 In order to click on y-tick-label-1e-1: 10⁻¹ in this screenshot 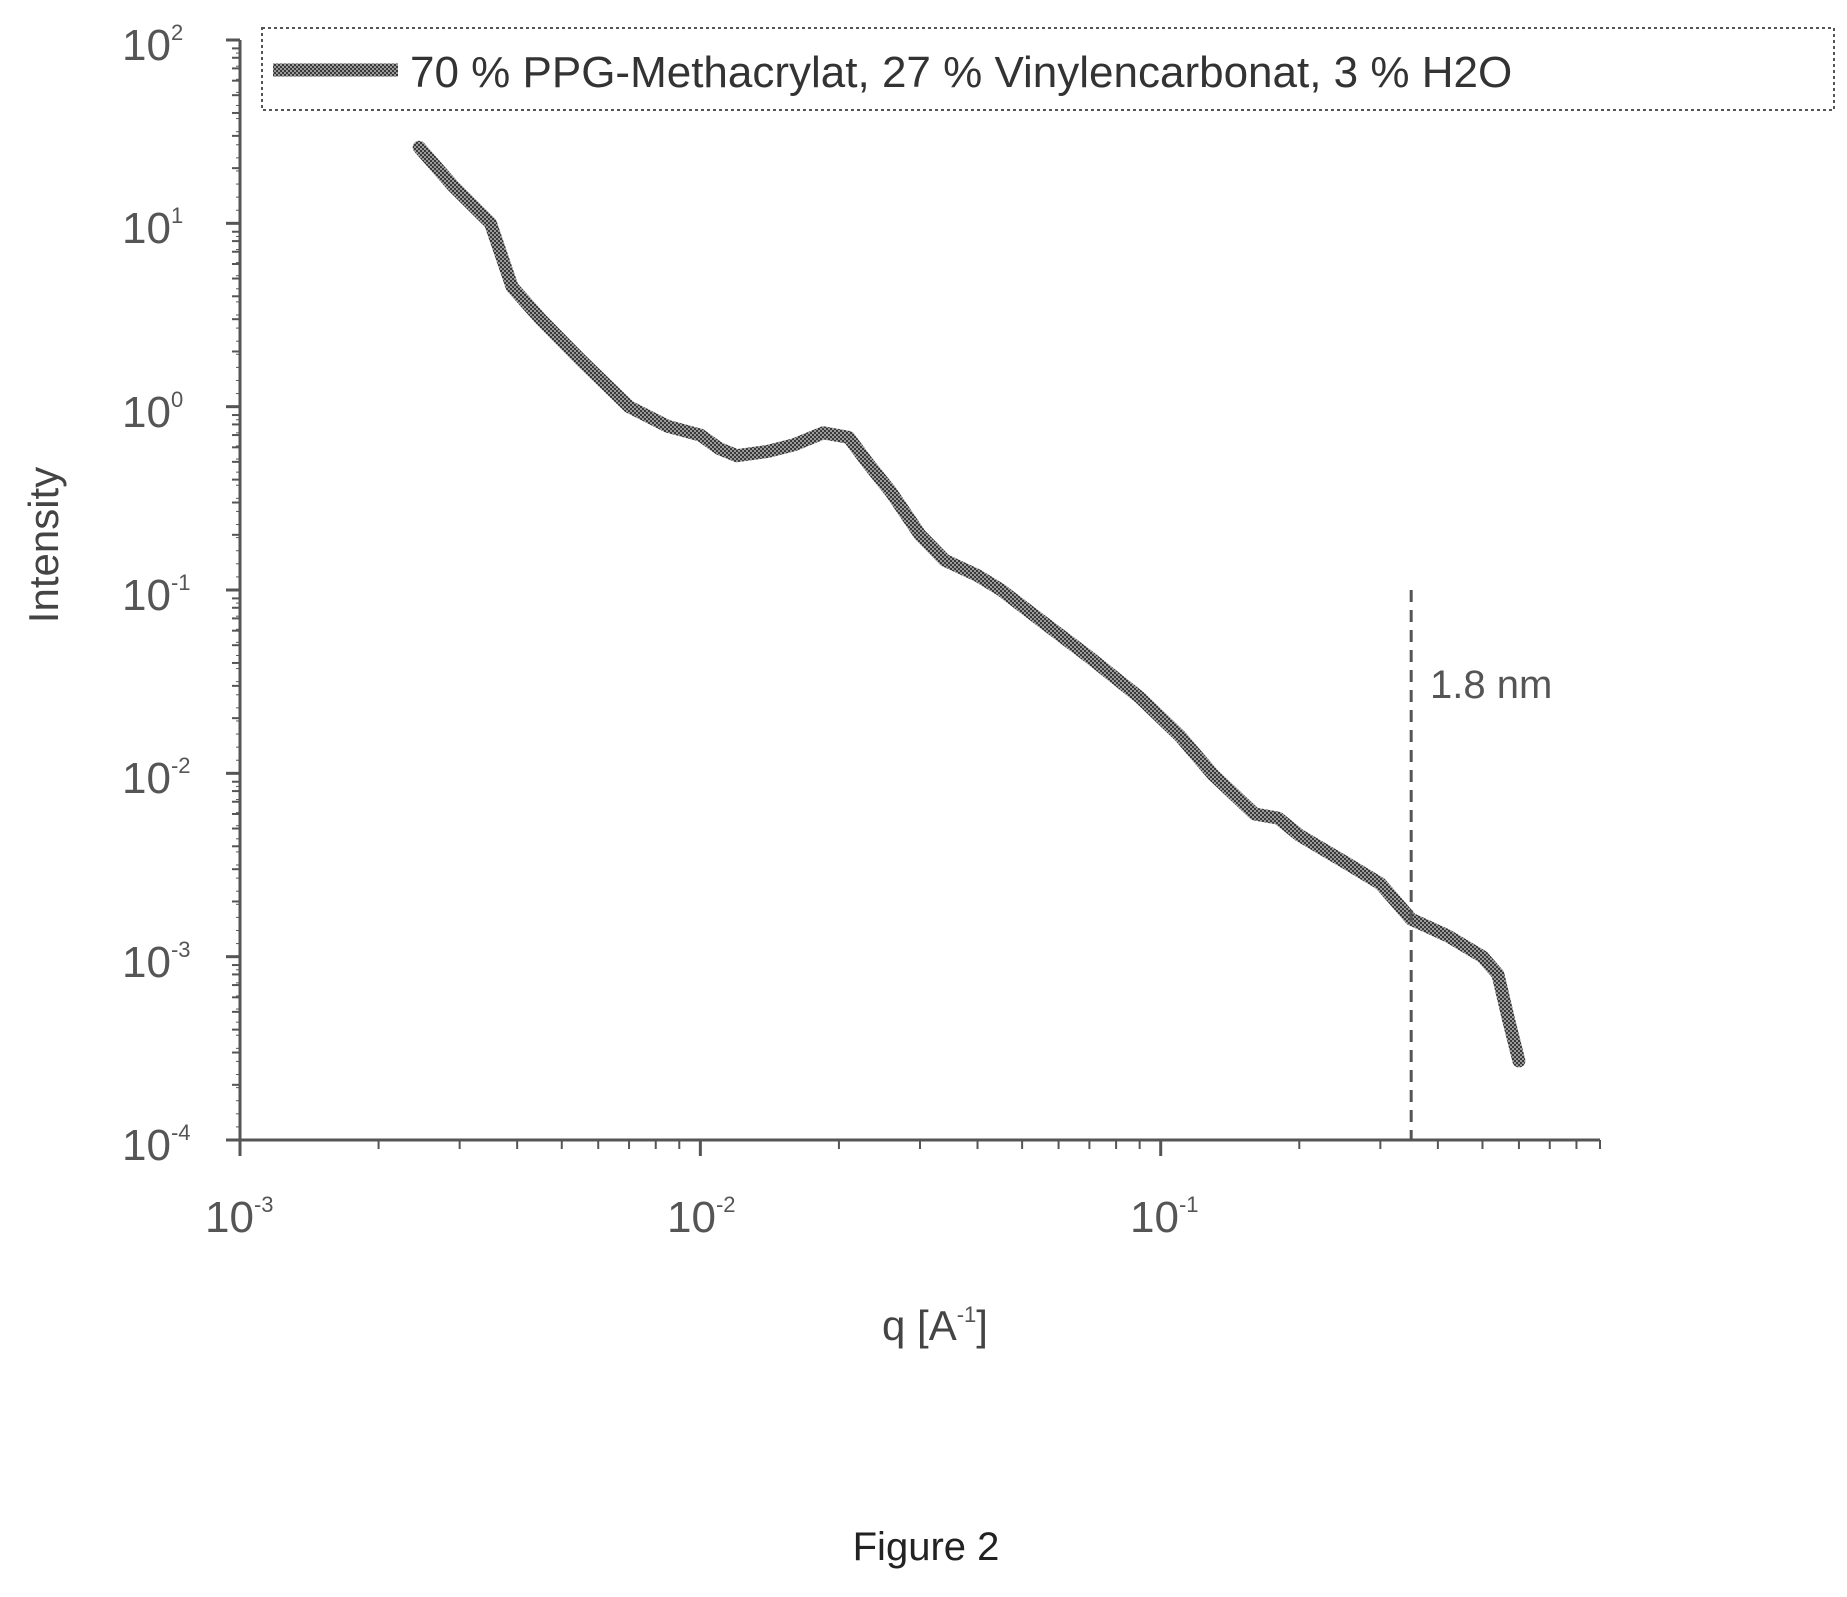, I will do `click(156, 595)`.